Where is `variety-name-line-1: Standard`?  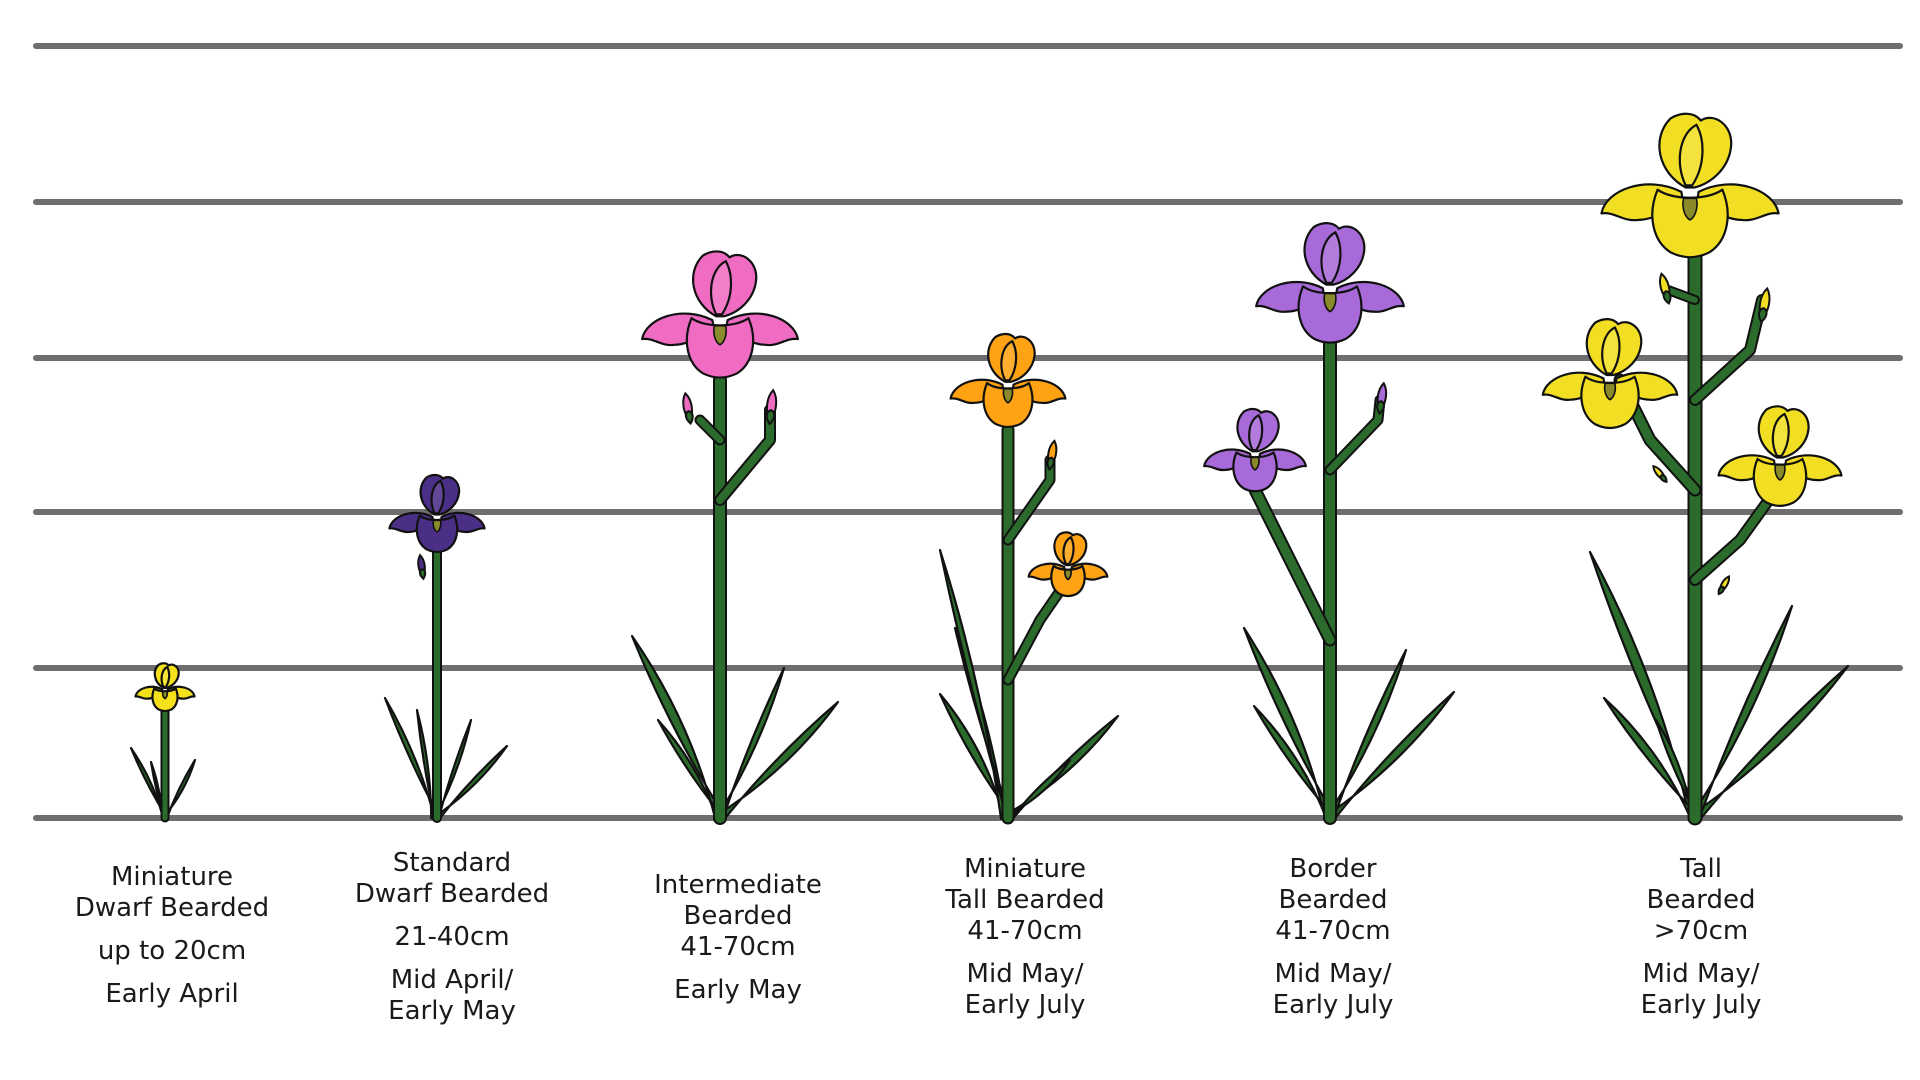
variety-name-line-1: Standard is located at coordinates (452, 863).